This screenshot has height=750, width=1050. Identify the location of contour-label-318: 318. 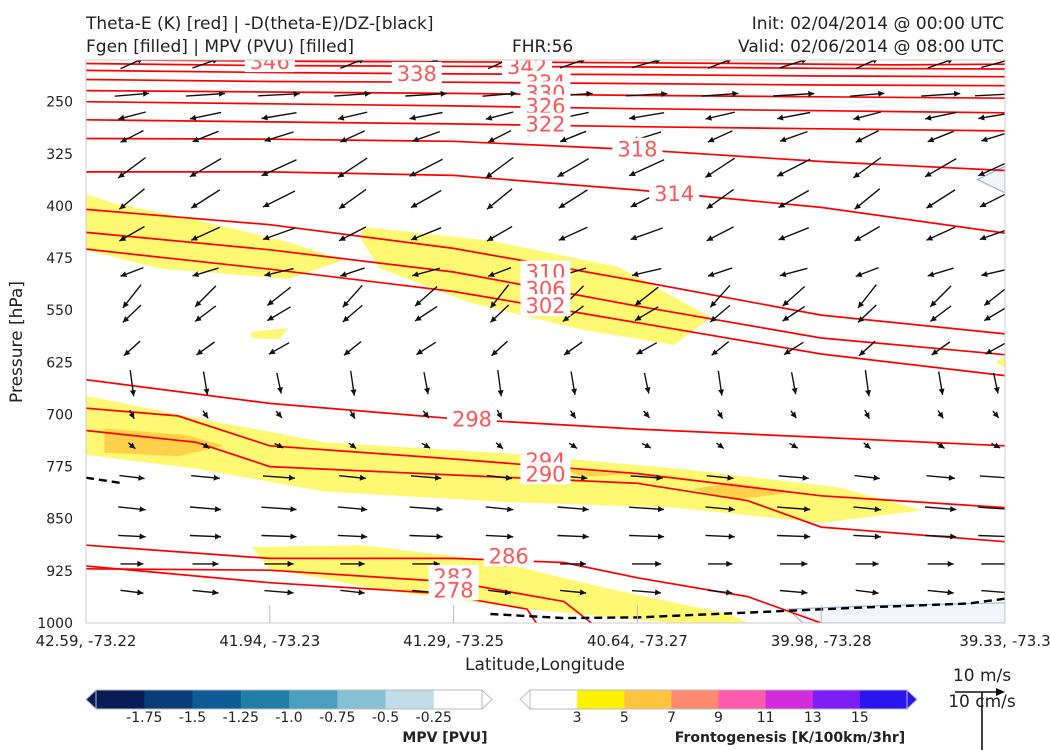
(637, 150).